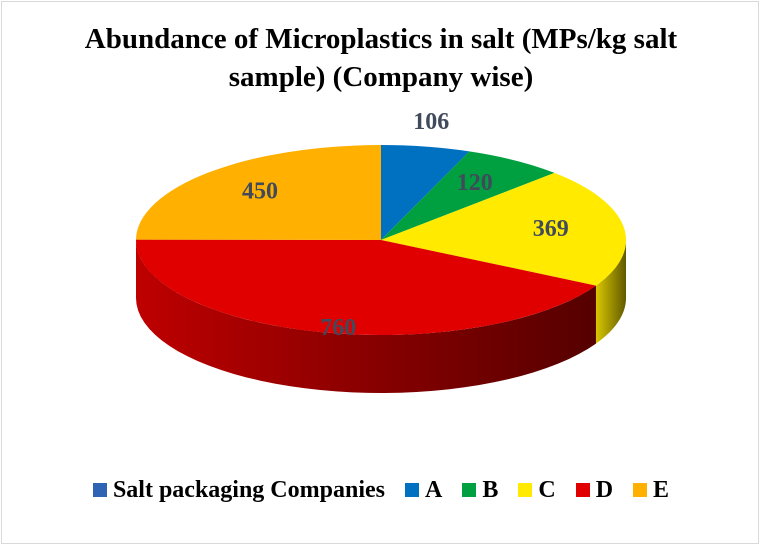  I want to click on legend-swatch-e, so click(640, 490).